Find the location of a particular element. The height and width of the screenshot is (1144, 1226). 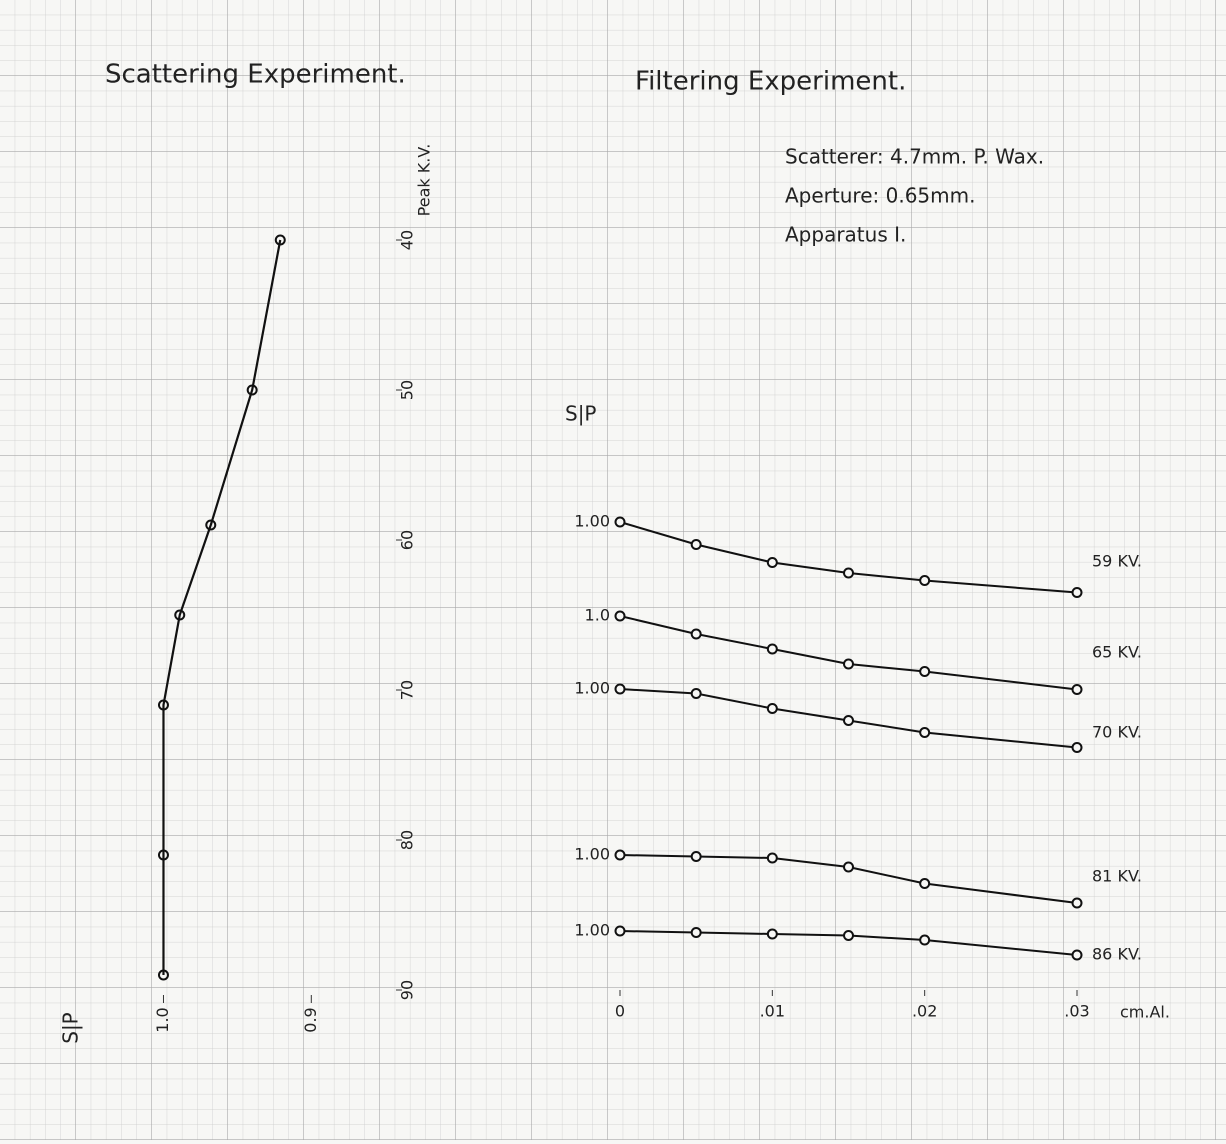

y-tick-label: 80 is located at coordinates (407, 840).